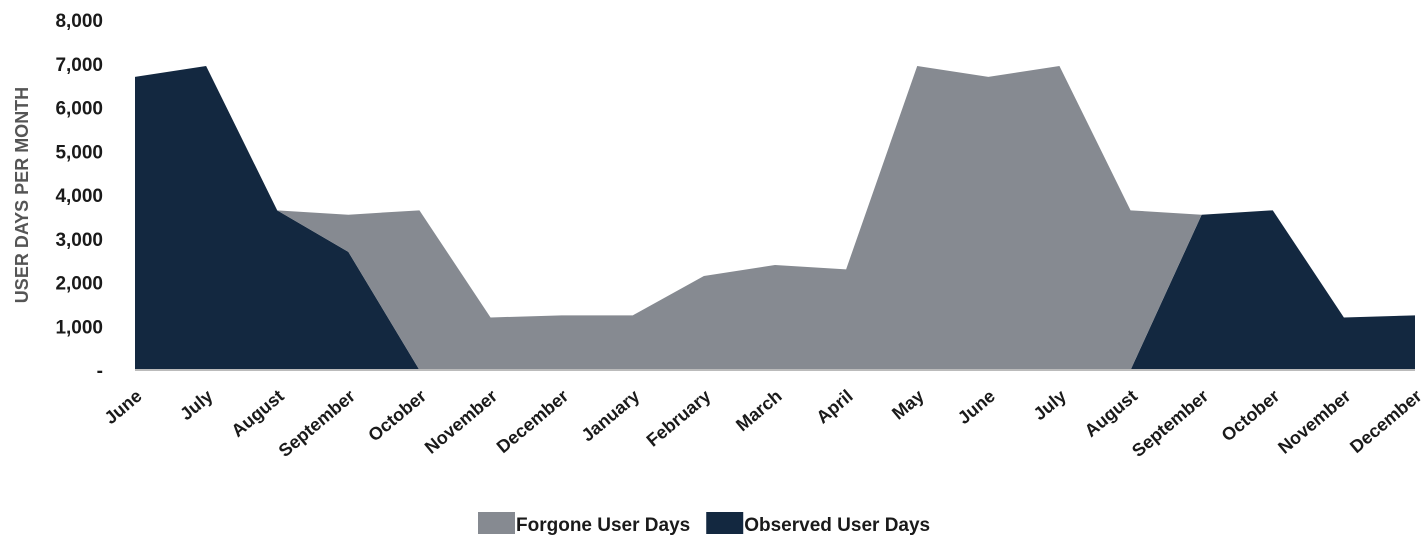 The width and height of the screenshot is (1421, 542). What do you see at coordinates (22, 195) in the screenshot?
I see `y-axis-label: USER DAYS PER MONTH` at bounding box center [22, 195].